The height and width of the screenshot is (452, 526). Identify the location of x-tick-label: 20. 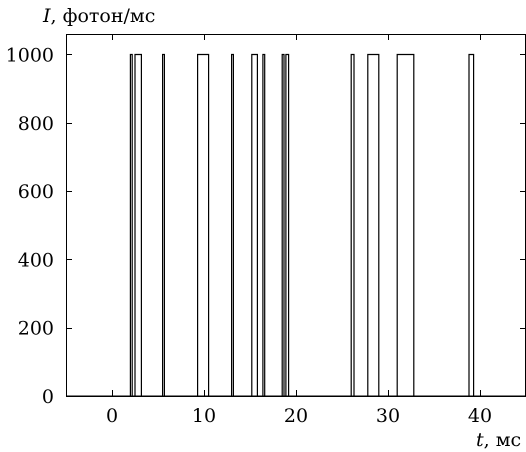
(296, 416).